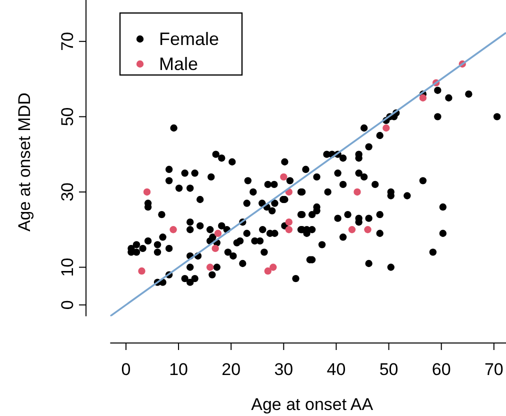 The height and width of the screenshot is (416, 506). I want to click on y-tick-label: 70, so click(67, 41).